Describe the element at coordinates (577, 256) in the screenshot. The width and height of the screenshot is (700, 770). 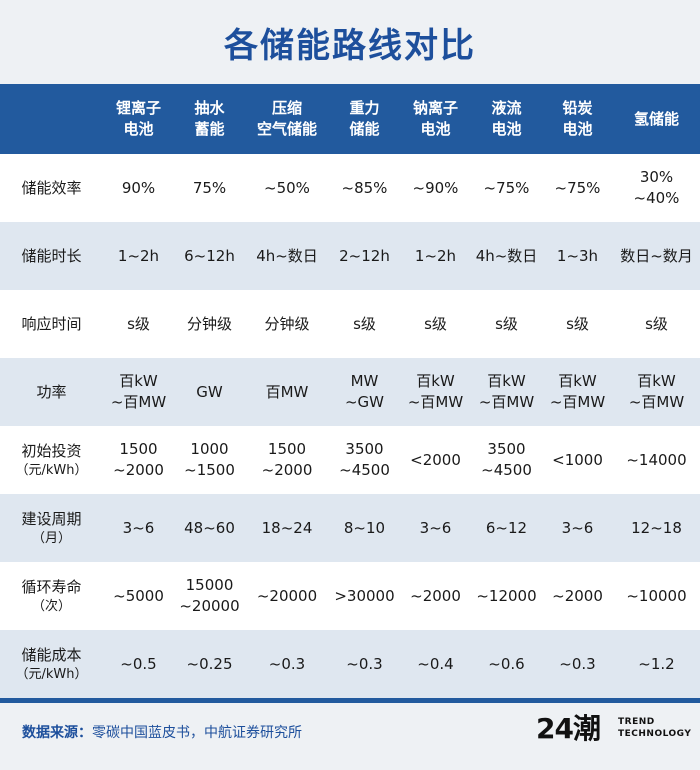
I see `table-cell: 1~3h` at that location.